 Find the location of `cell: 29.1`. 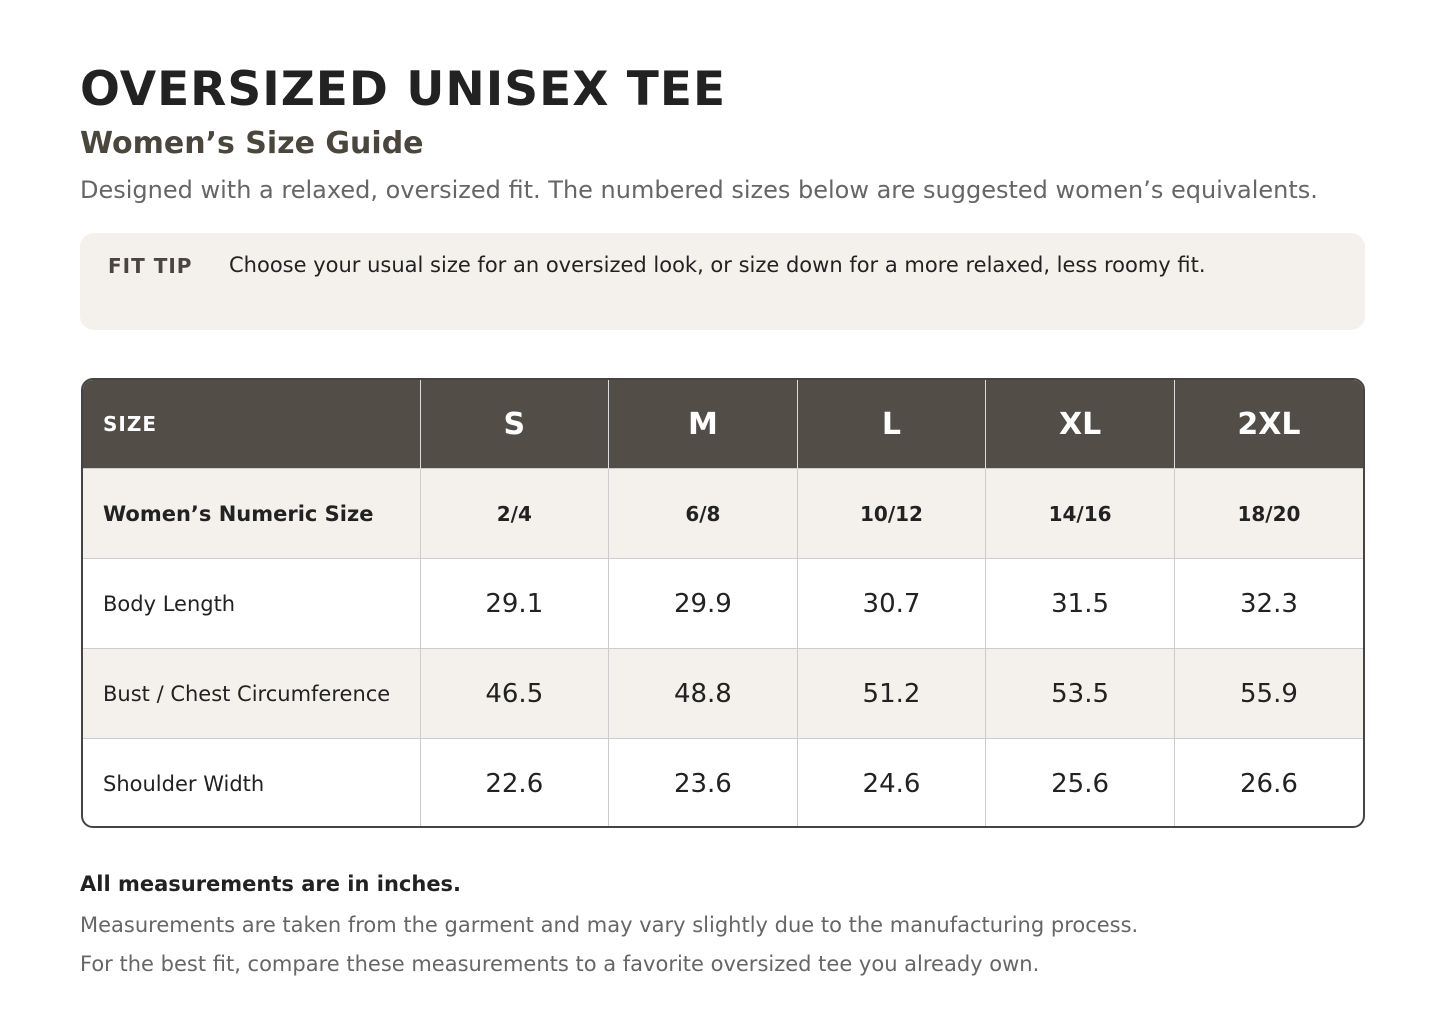

cell: 29.1 is located at coordinates (514, 603).